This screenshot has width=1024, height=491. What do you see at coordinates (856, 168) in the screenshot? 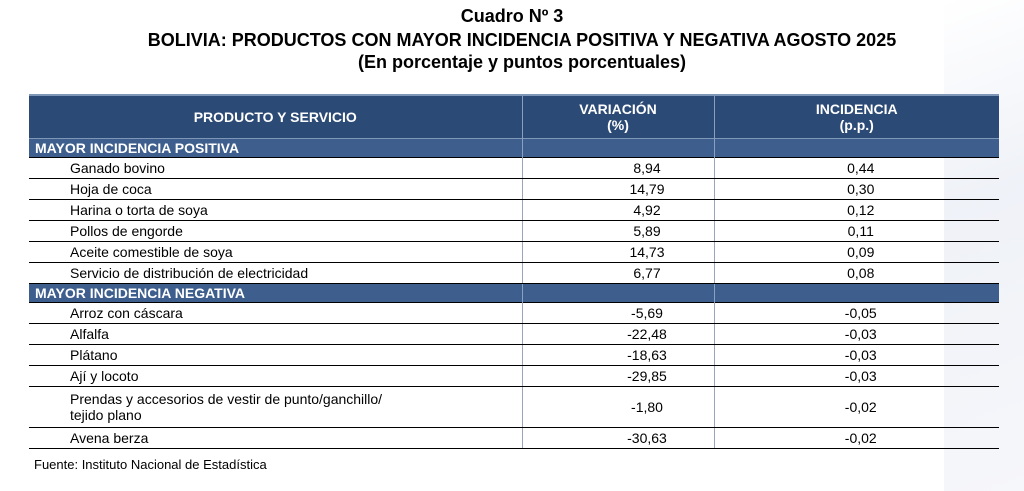
I see `incidence-value: 0,44` at bounding box center [856, 168].